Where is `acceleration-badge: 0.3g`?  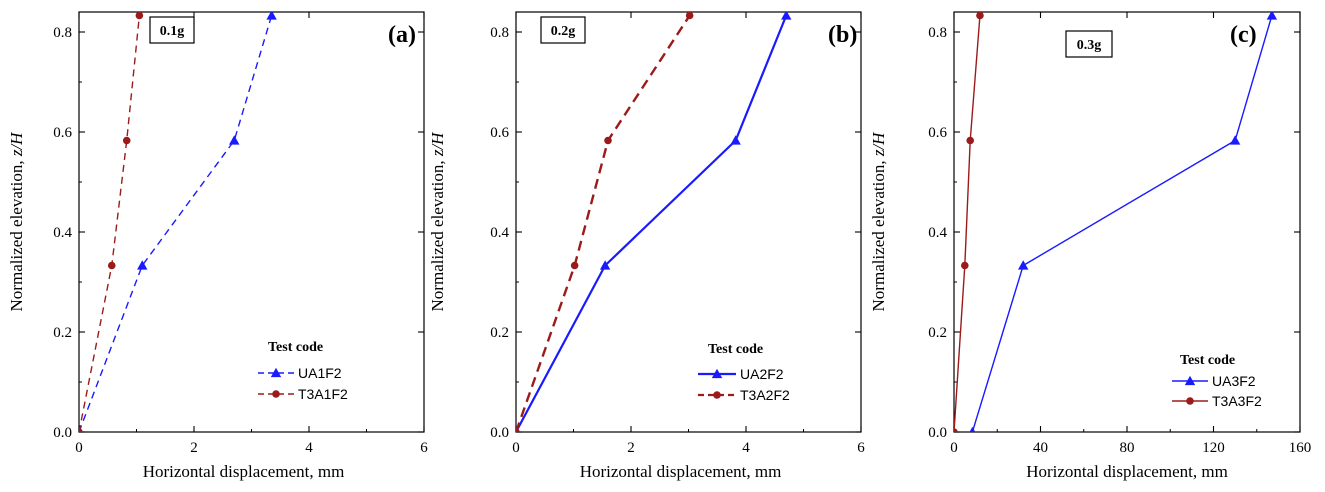
acceleration-badge: 0.3g is located at coordinates (1089, 45).